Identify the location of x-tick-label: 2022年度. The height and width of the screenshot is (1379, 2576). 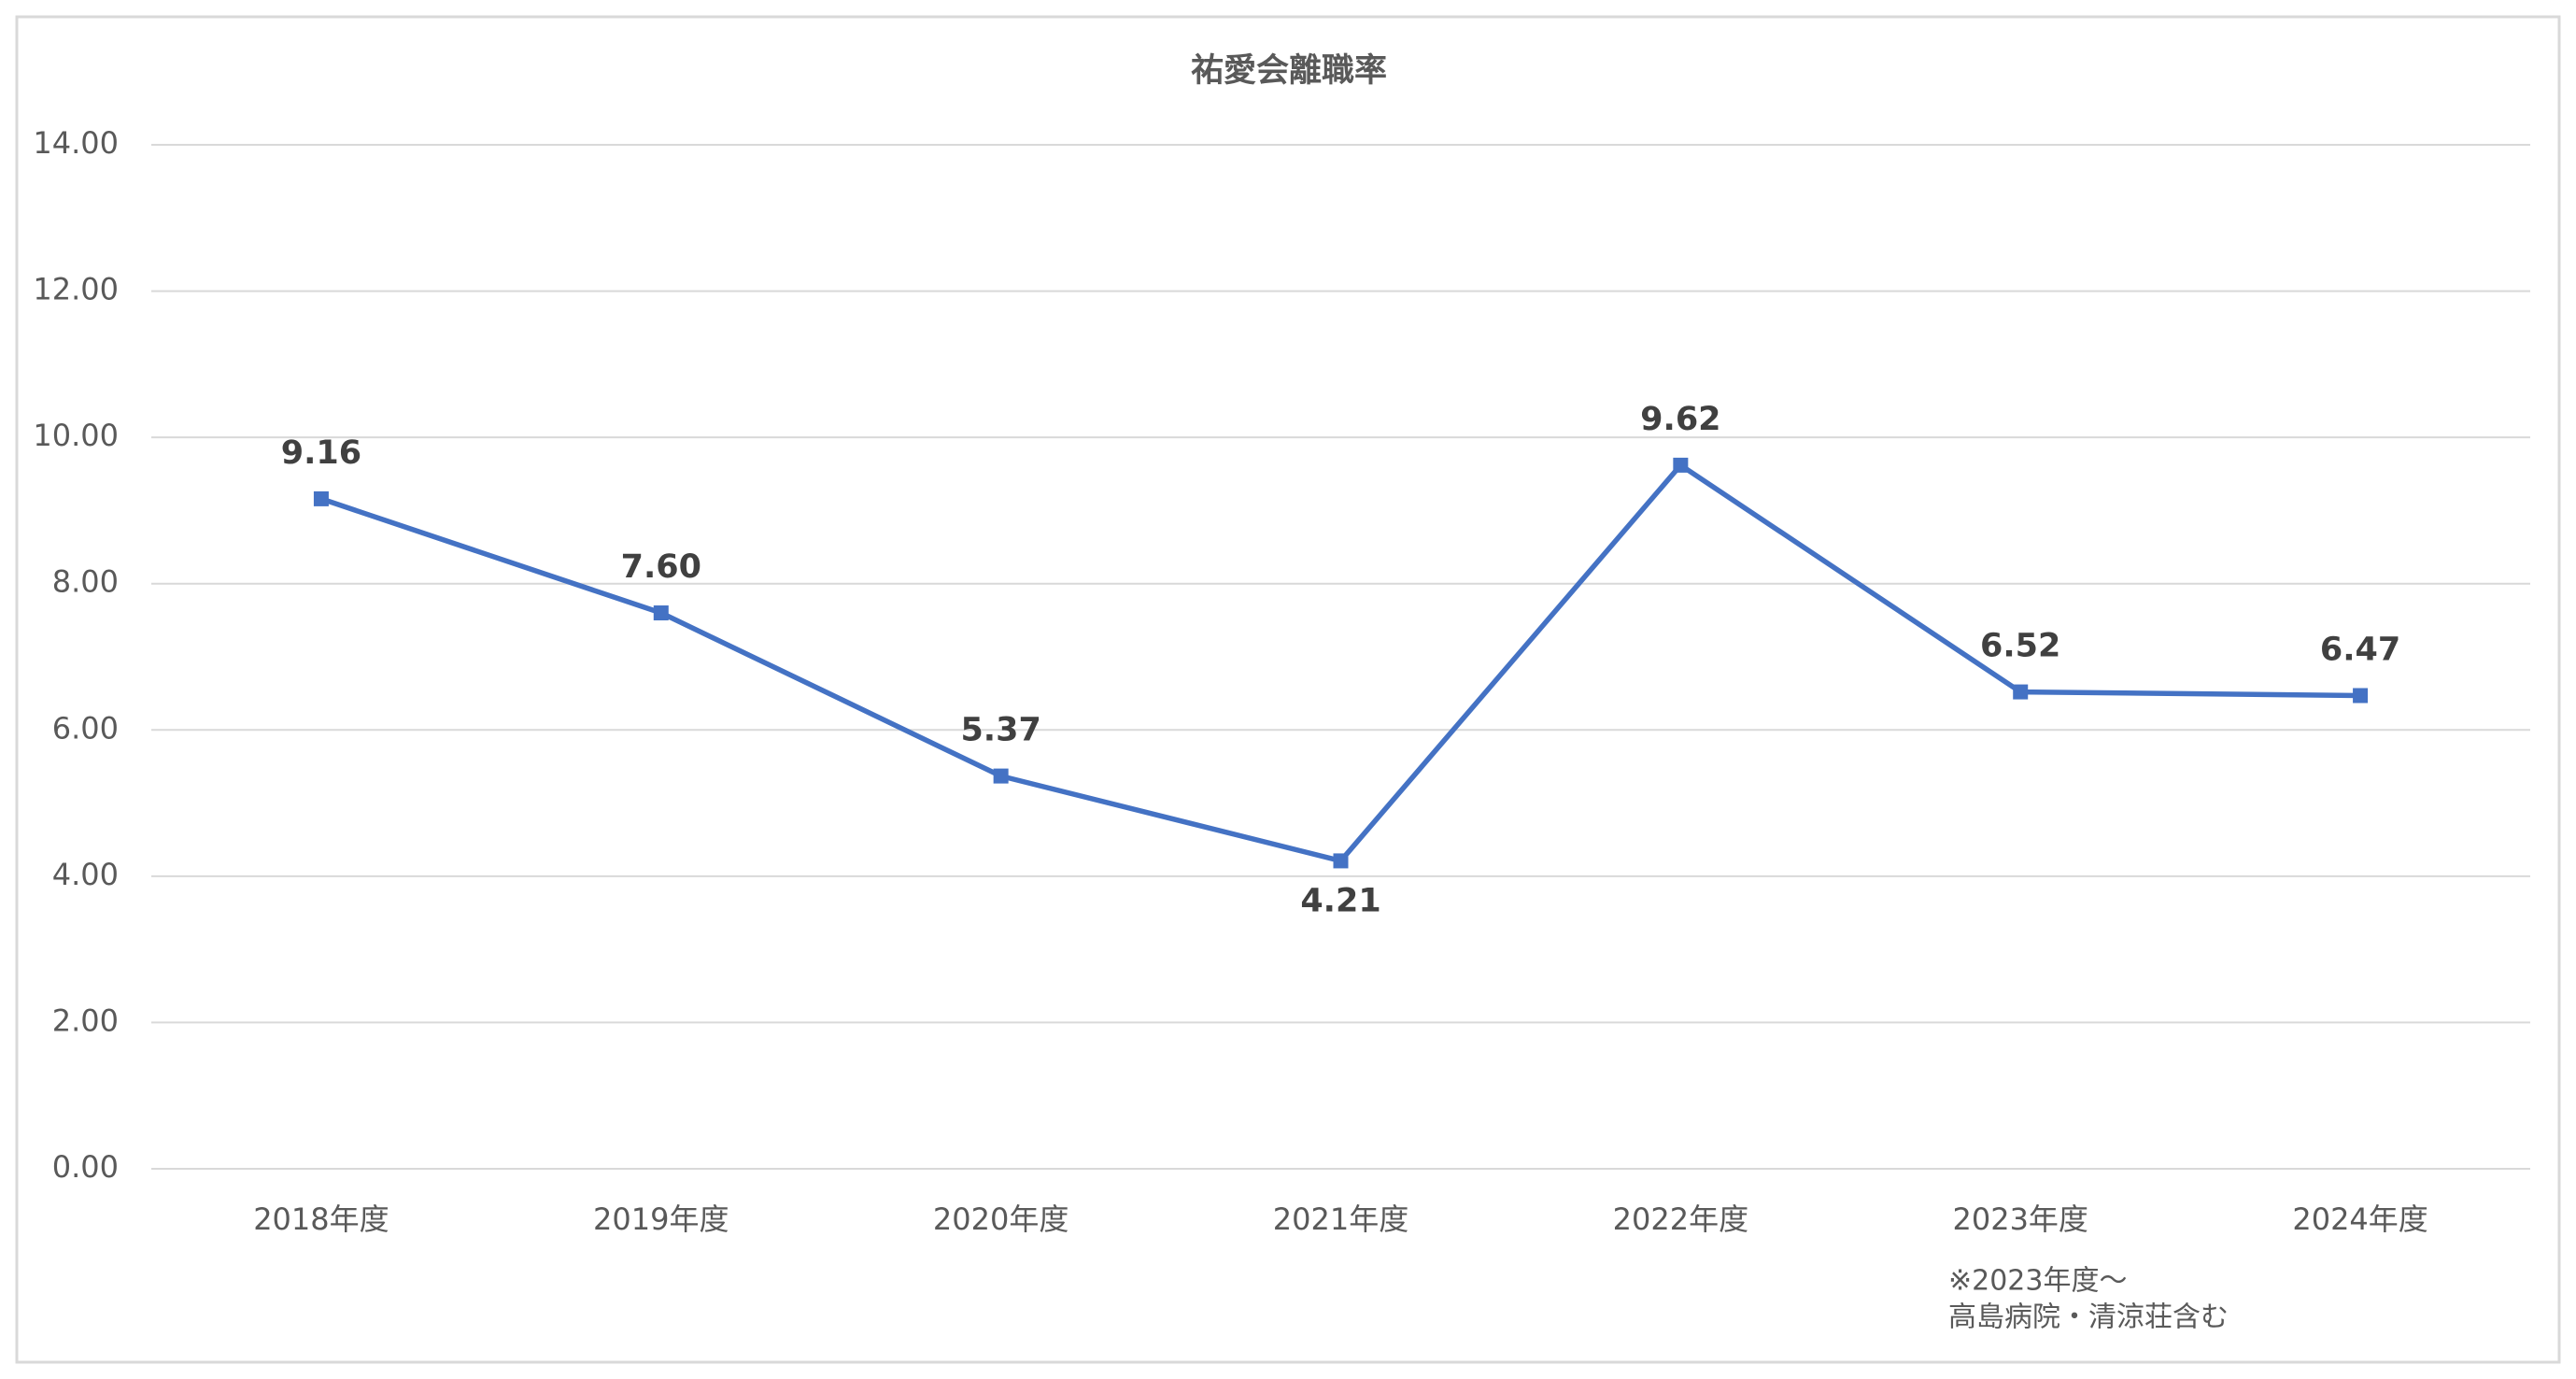
(1680, 1219).